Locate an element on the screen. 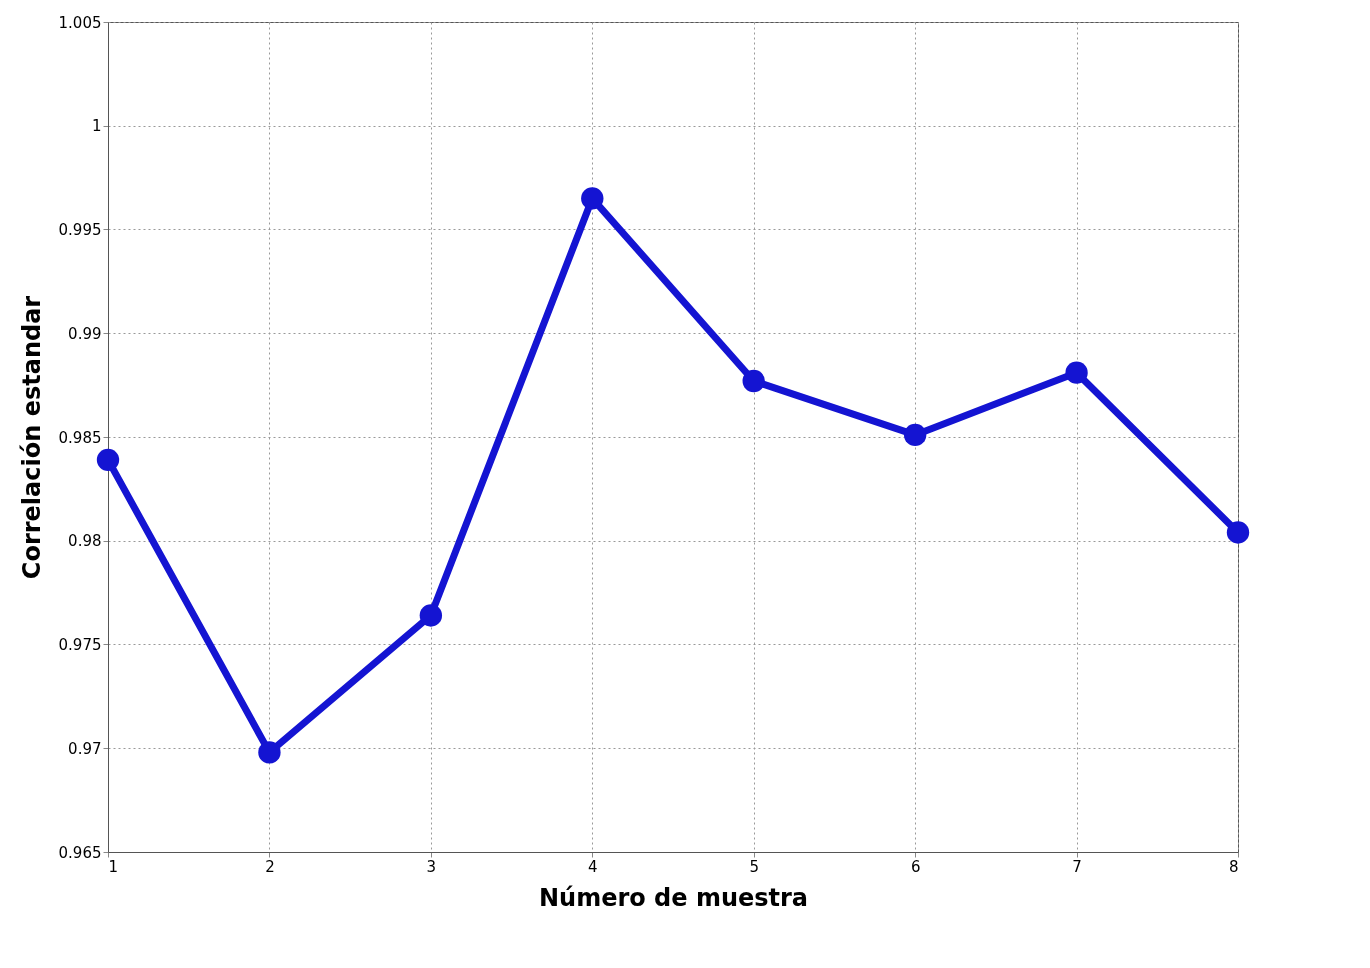 This screenshot has height=968, width=1370. x-tick-label: 1 is located at coordinates (113, 866).